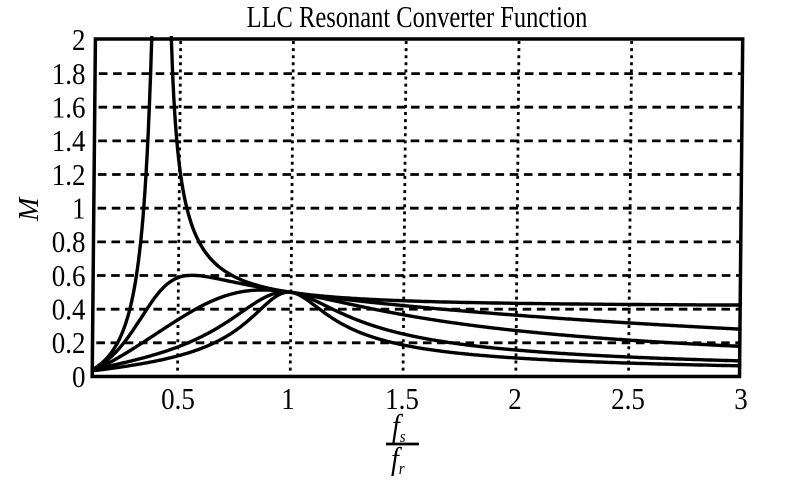 The height and width of the screenshot is (493, 800). Describe the element at coordinates (740, 399) in the screenshot. I see `svg-text: 3` at that location.